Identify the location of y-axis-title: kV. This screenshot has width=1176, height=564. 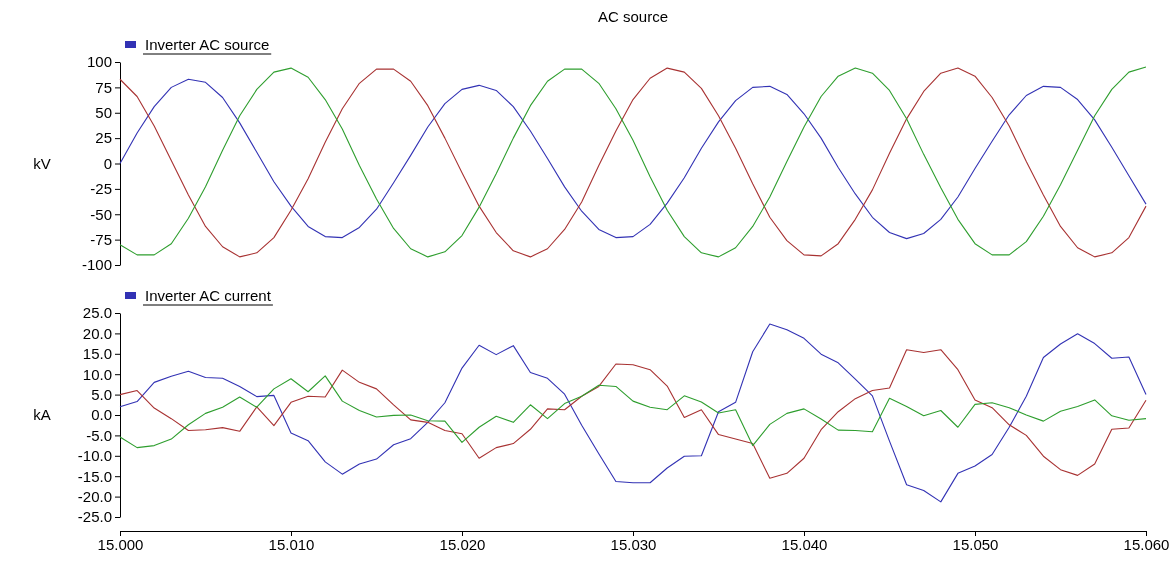
(42, 163).